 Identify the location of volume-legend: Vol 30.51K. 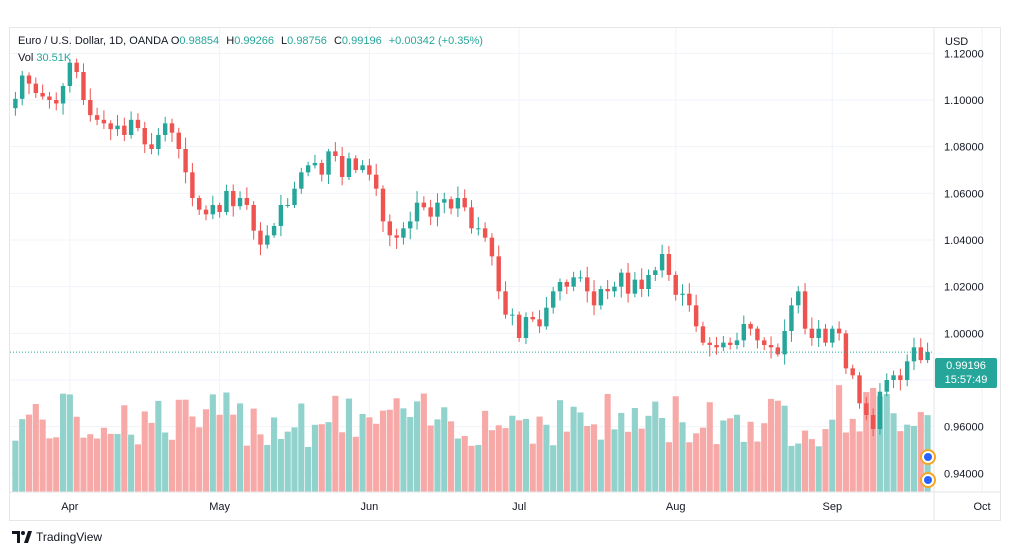
(46, 58).